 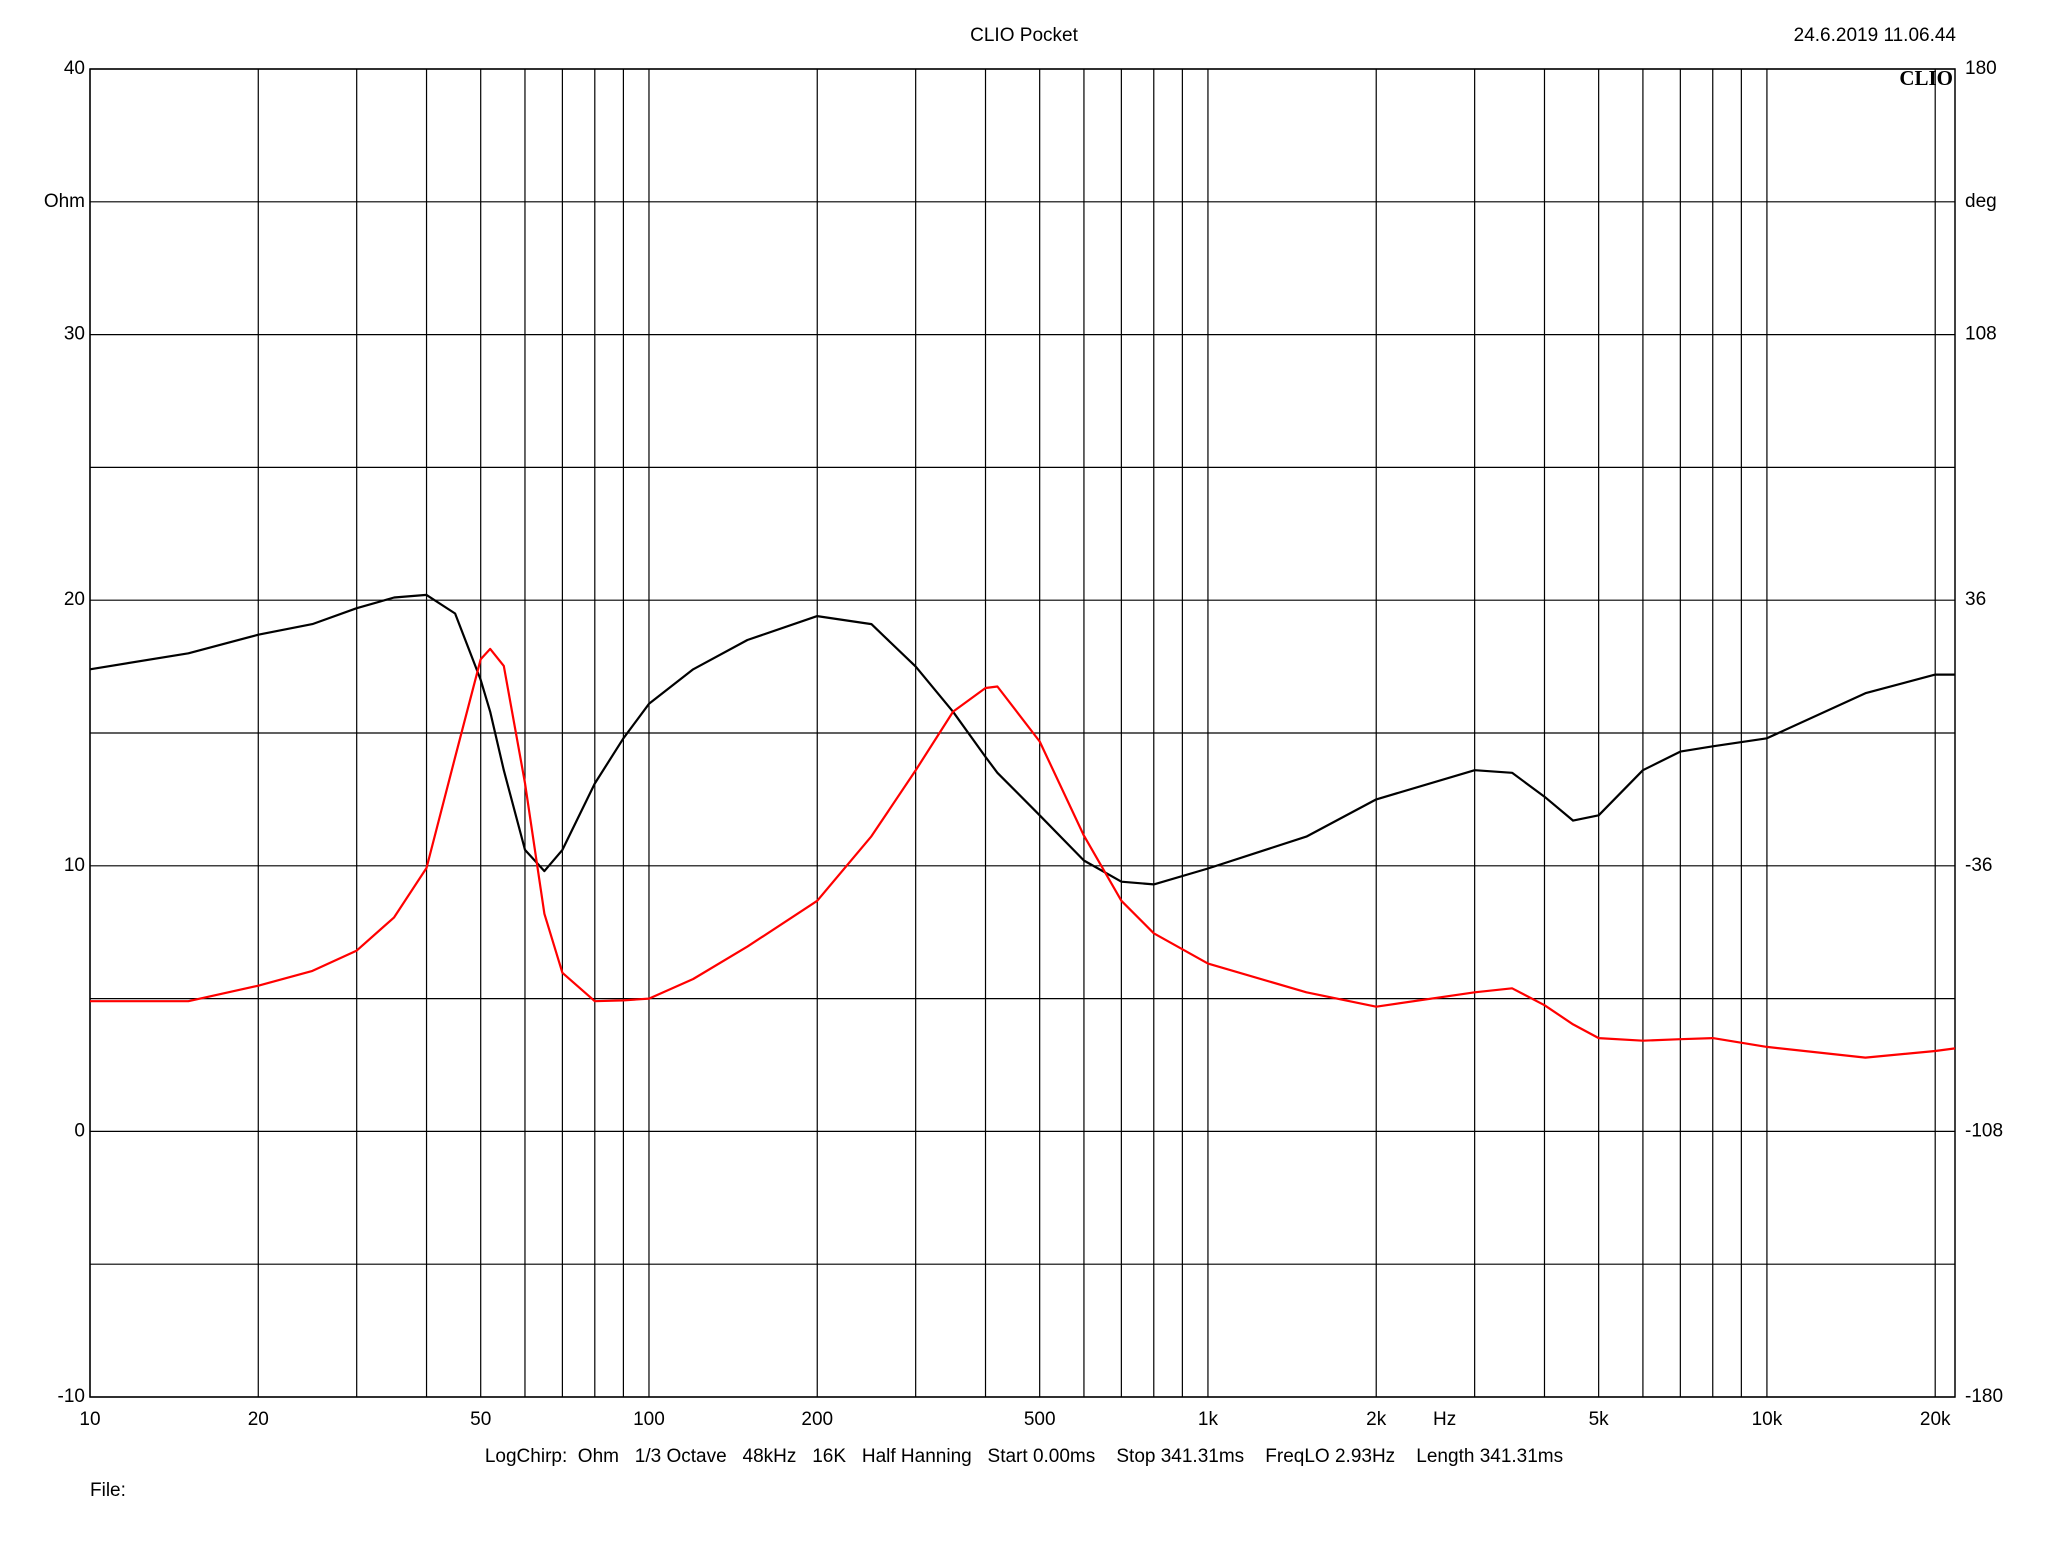 I want to click on timestamp: 24.6.2019 11.06.44, so click(x=1875, y=35).